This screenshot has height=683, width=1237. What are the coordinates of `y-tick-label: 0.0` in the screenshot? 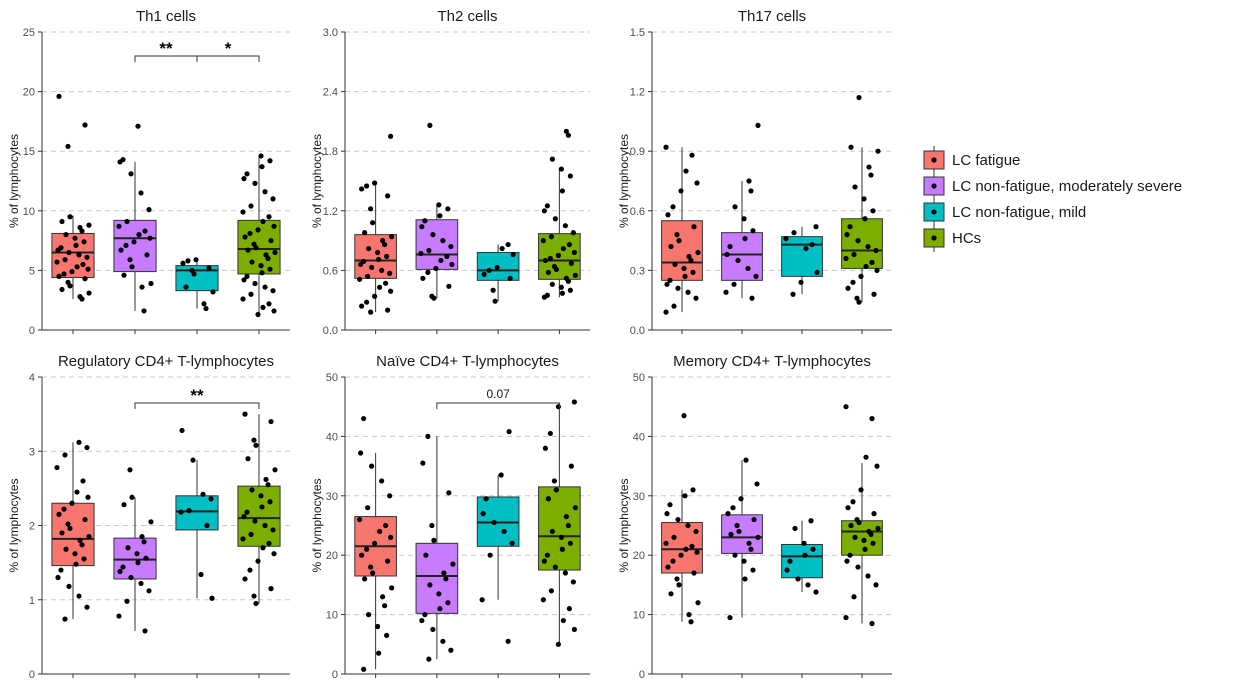 It's located at (637, 331).